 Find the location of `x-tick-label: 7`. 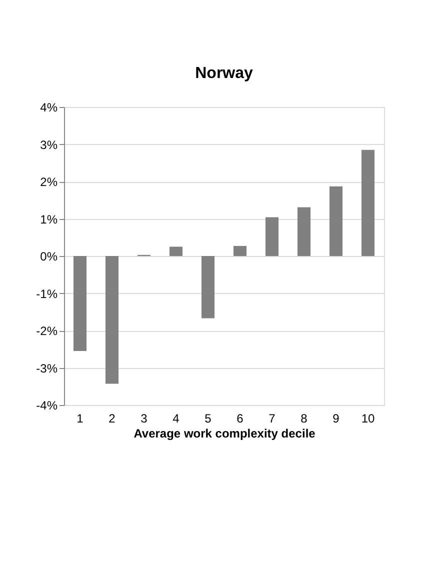

x-tick-label: 7 is located at coordinates (272, 419).